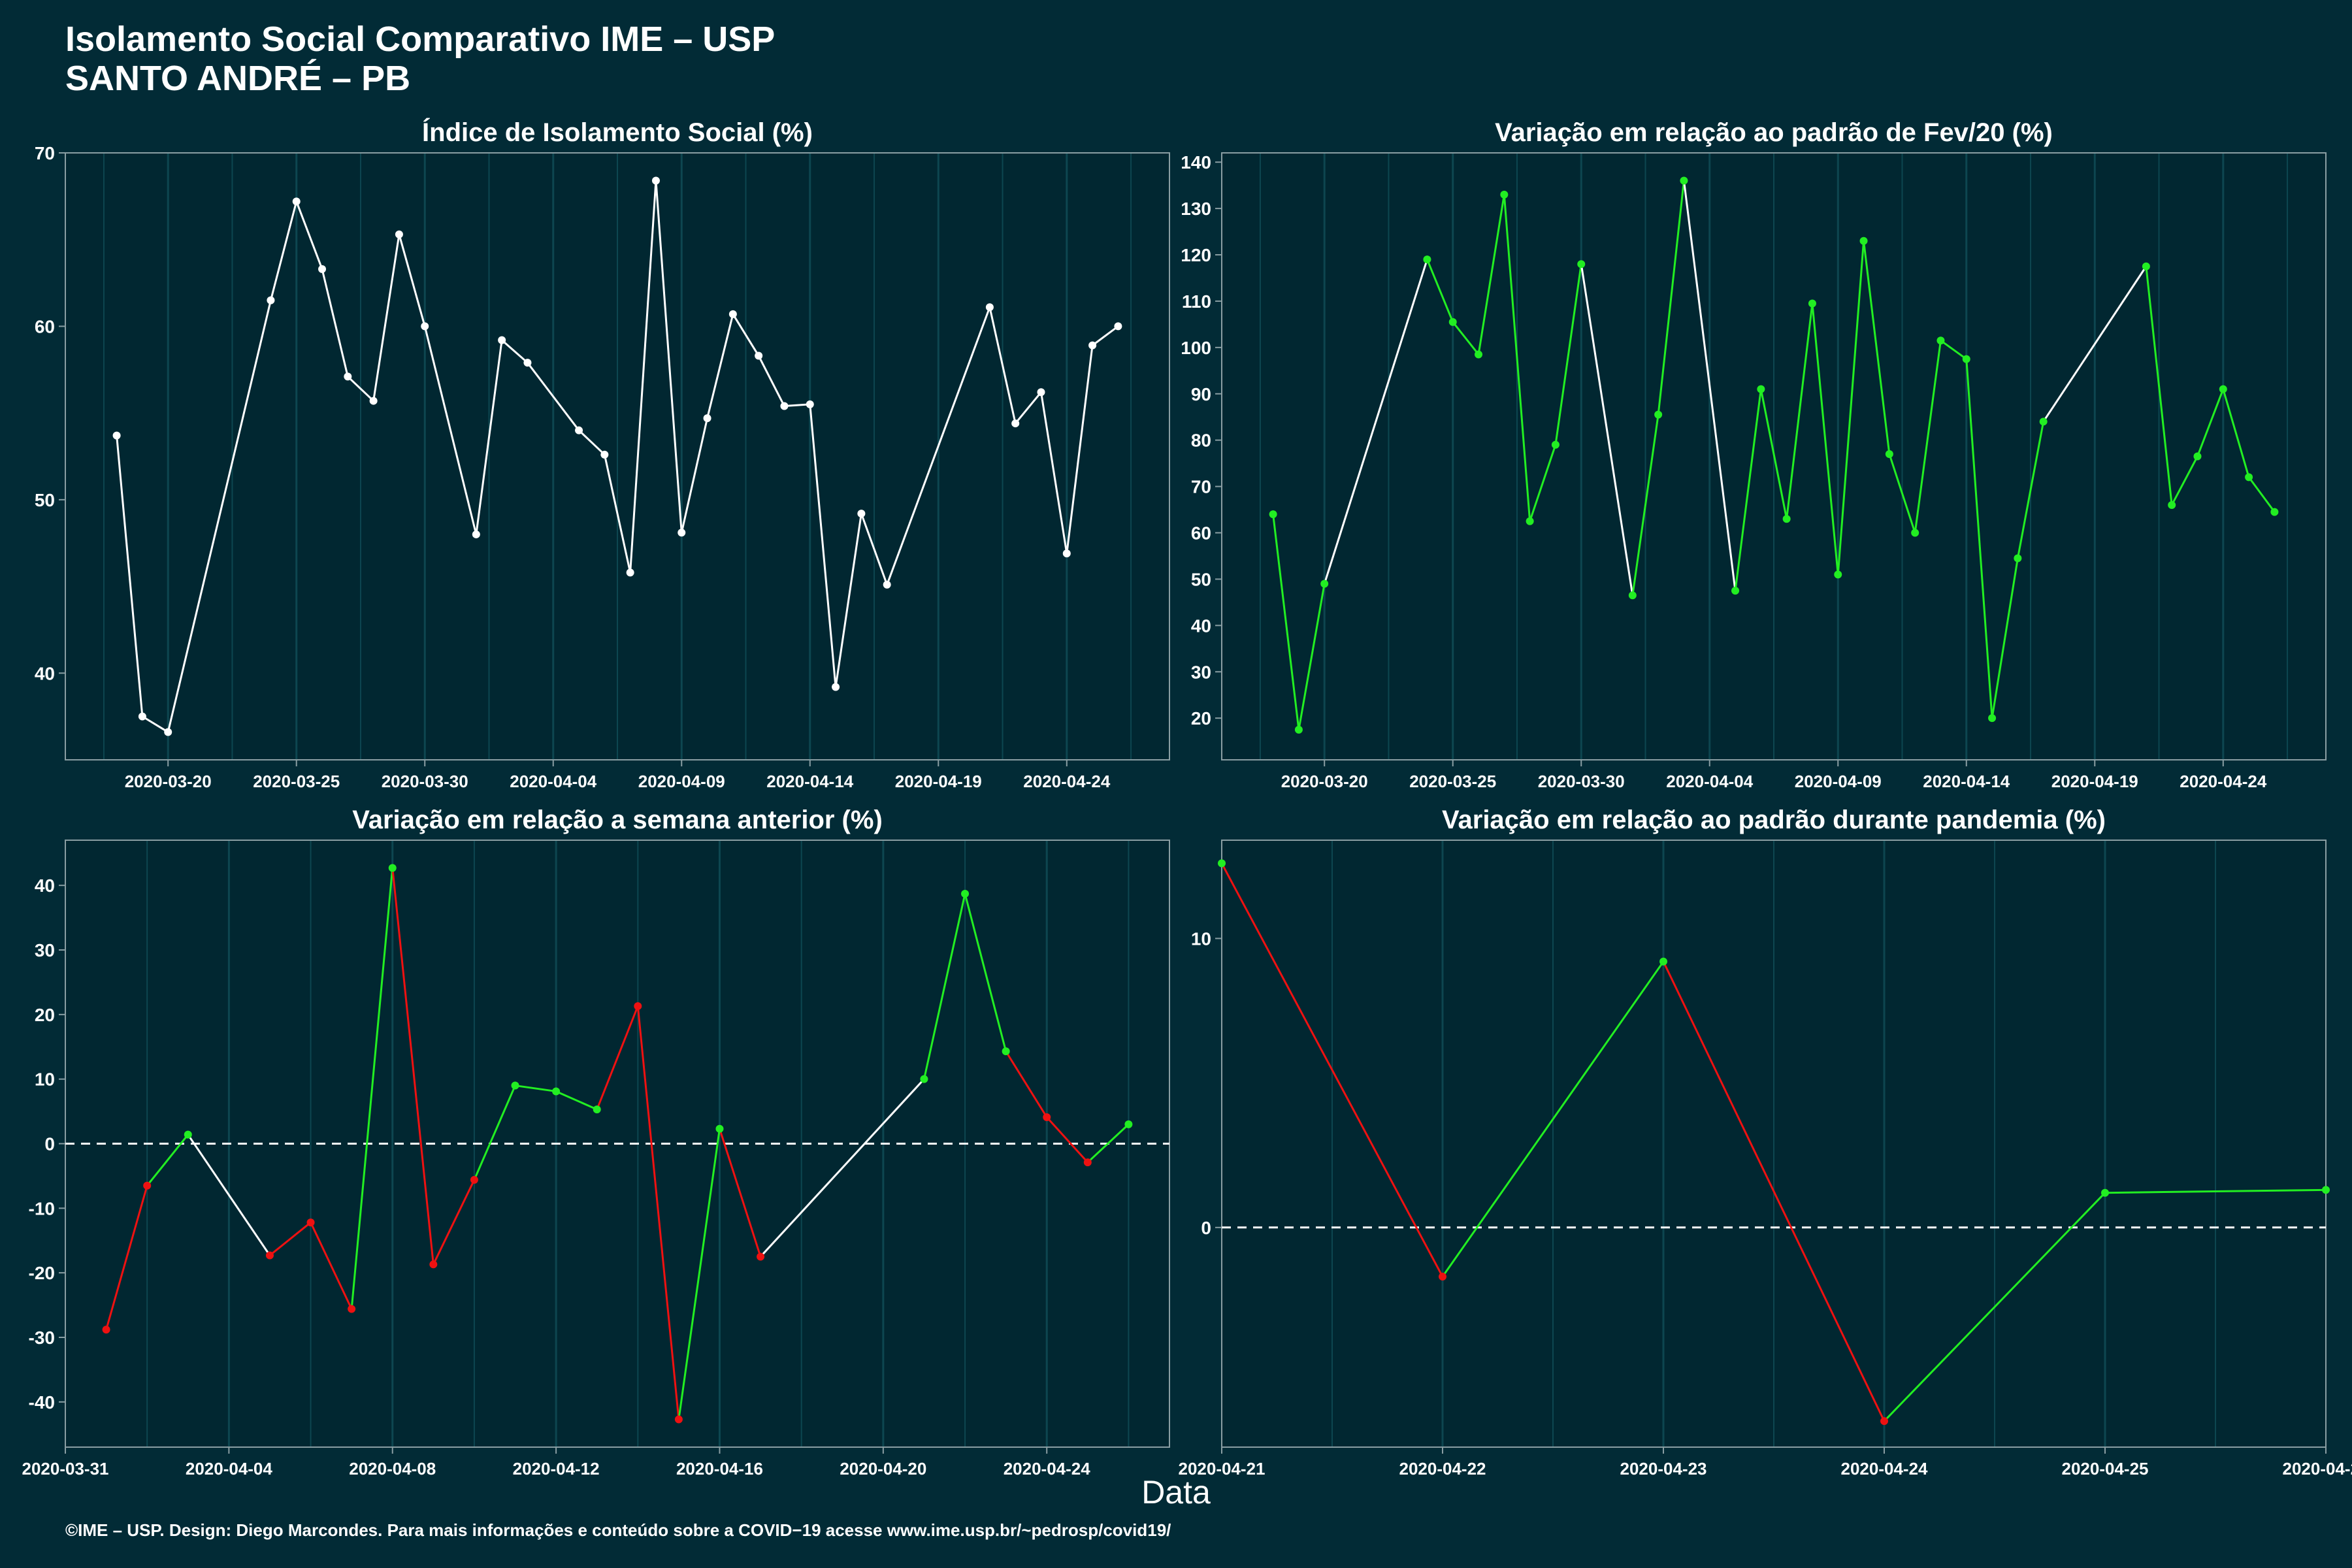 This screenshot has height=1568, width=2352. What do you see at coordinates (1663, 1468) in the screenshot?
I see `x-tick-label: 2020-04-23` at bounding box center [1663, 1468].